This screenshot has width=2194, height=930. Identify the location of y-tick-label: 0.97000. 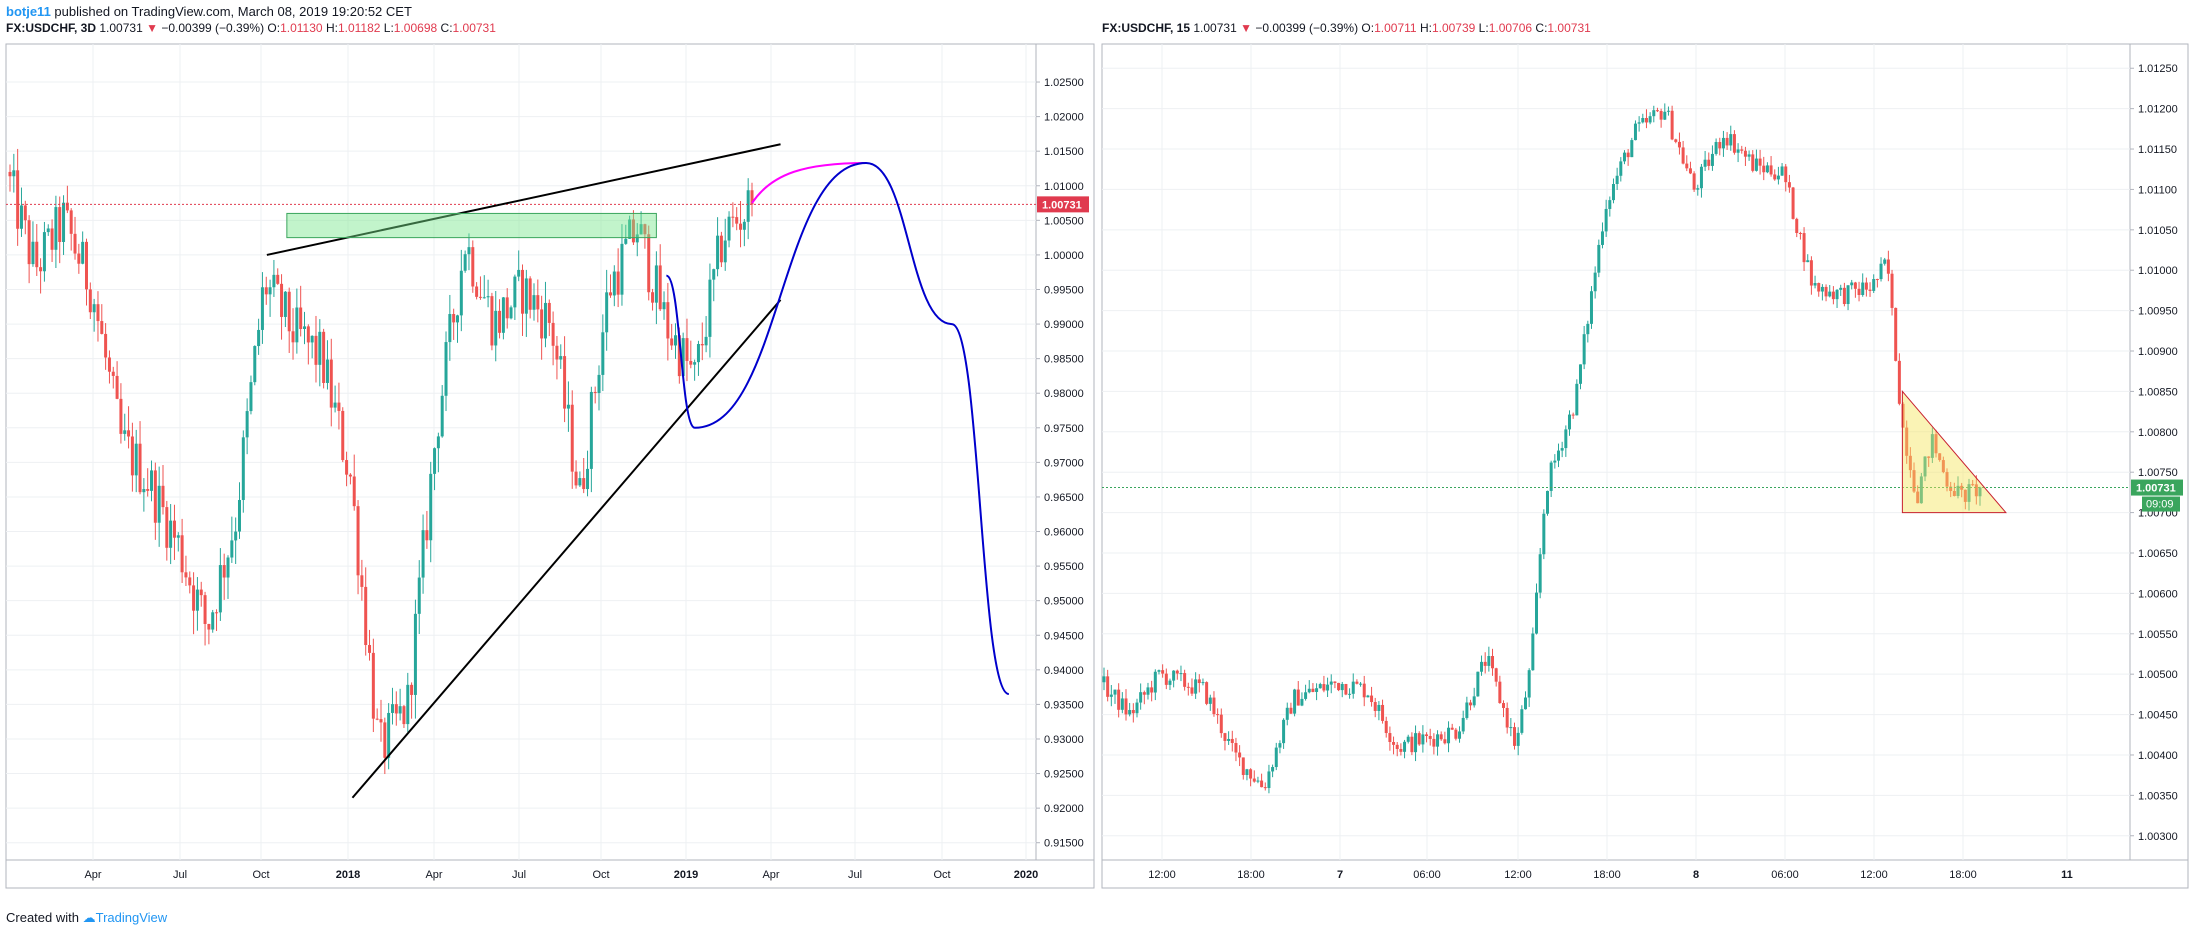
(1064, 463).